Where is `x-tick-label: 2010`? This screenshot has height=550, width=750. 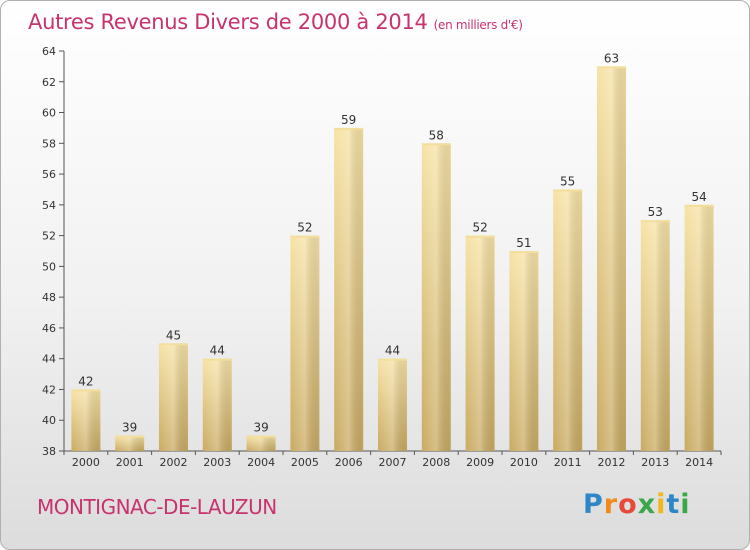
x-tick-label: 2010 is located at coordinates (524, 462).